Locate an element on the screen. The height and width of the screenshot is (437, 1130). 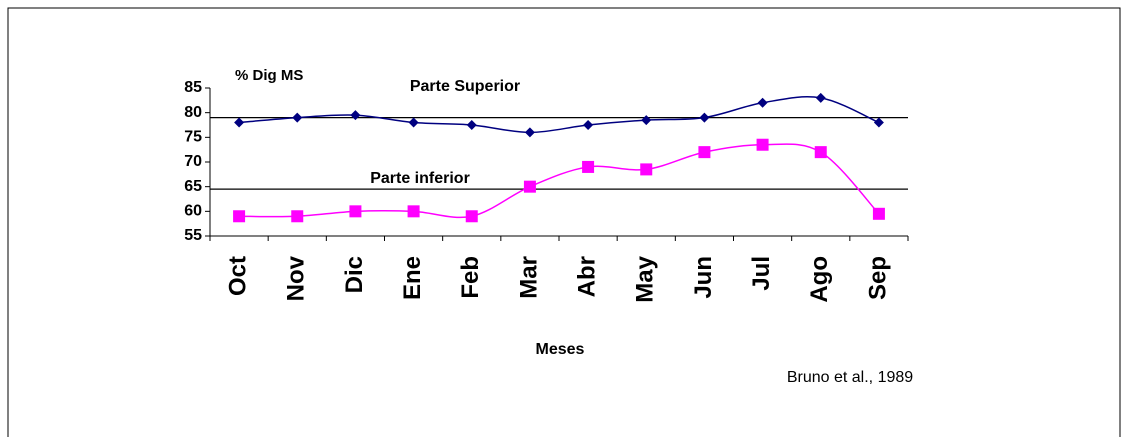
x-axis-label: Meses is located at coordinates (560, 349).